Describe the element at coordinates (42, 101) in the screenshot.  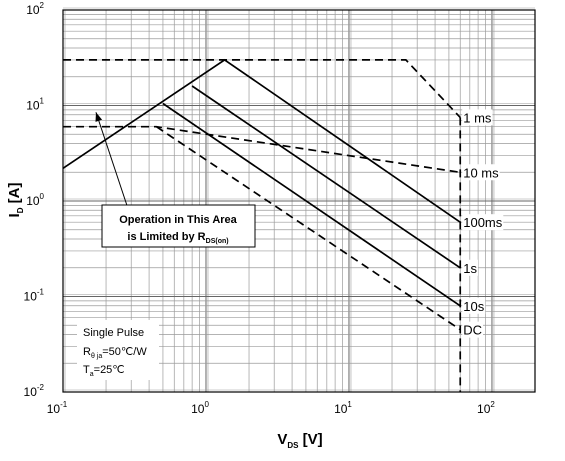
I see `y-tick-exponent: 1` at that location.